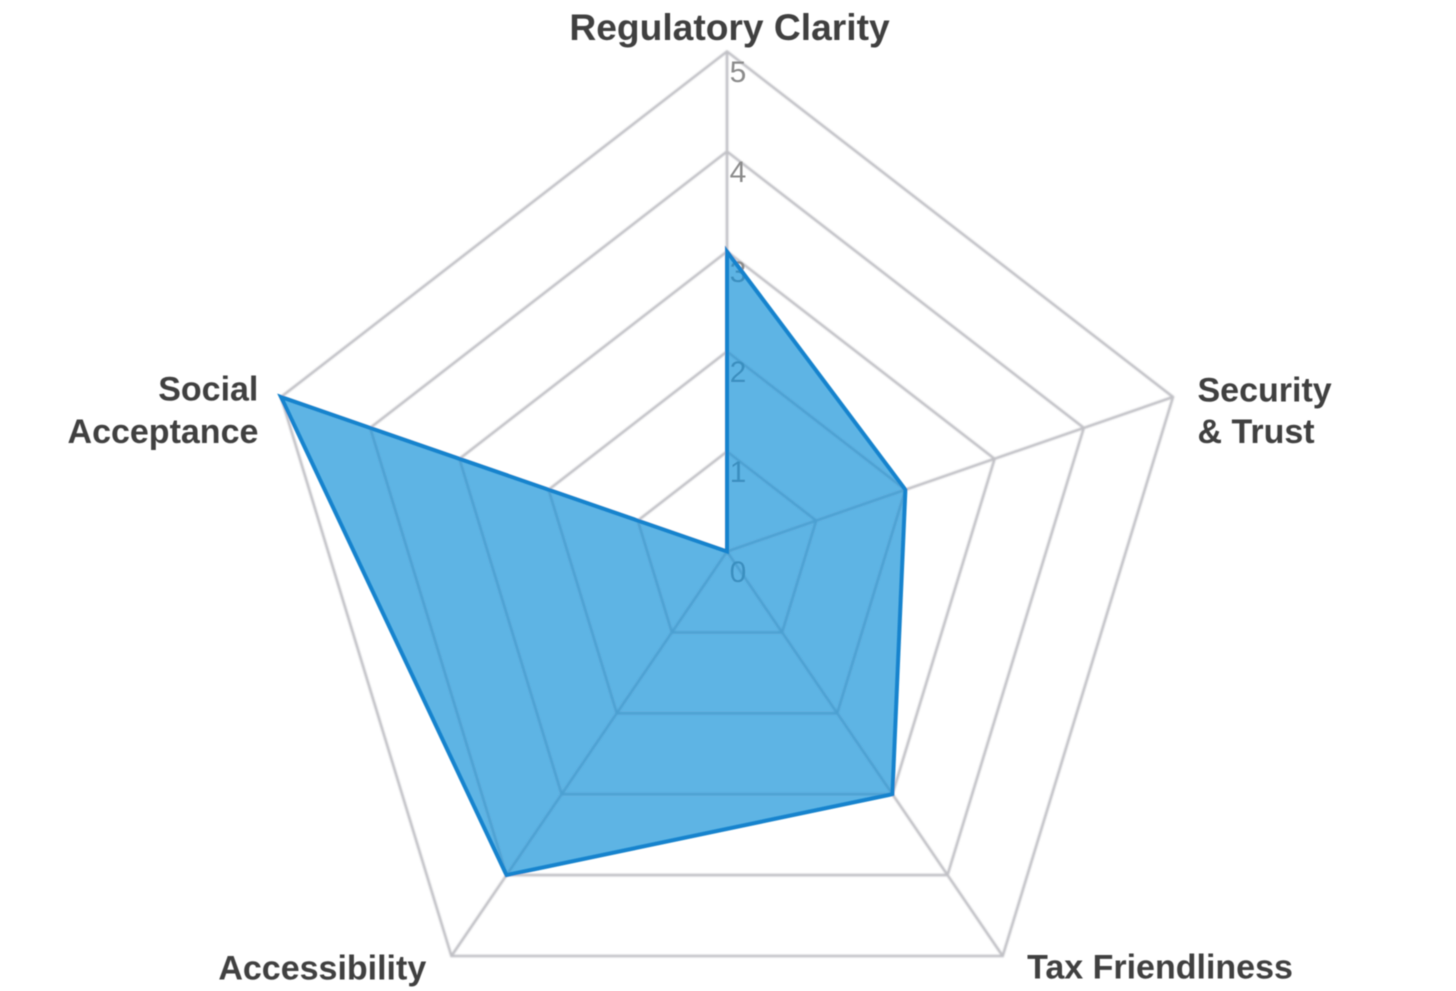 Image resolution: width=1456 pixels, height=991 pixels. What do you see at coordinates (1265, 391) in the screenshot?
I see `svg-text: Security` at bounding box center [1265, 391].